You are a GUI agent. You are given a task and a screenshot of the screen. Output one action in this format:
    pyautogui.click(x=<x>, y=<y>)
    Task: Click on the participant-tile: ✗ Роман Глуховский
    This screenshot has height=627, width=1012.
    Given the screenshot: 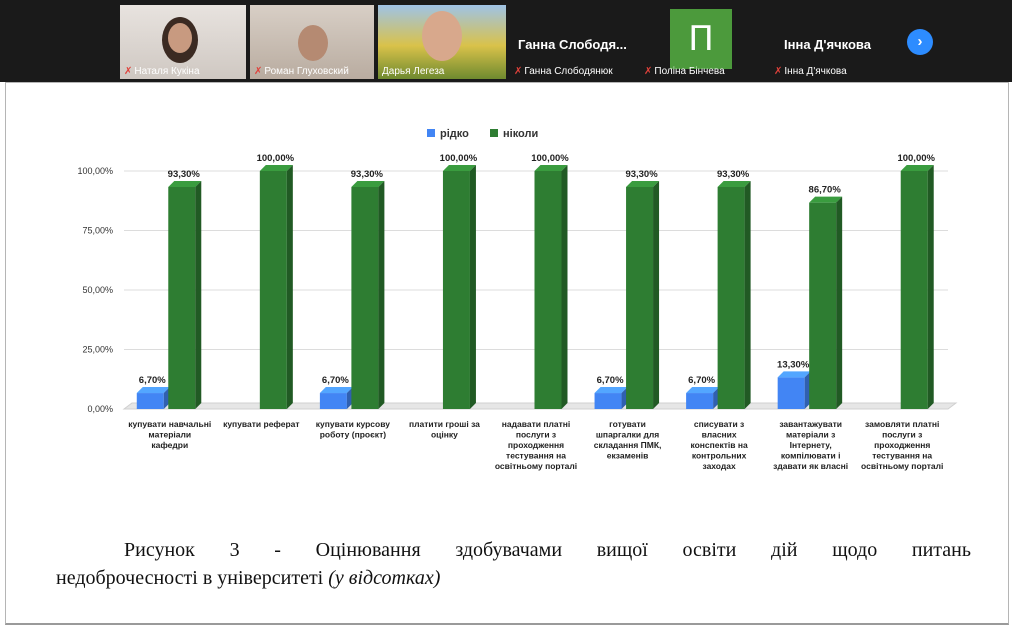 What is the action you would take?
    pyautogui.click(x=312, y=42)
    